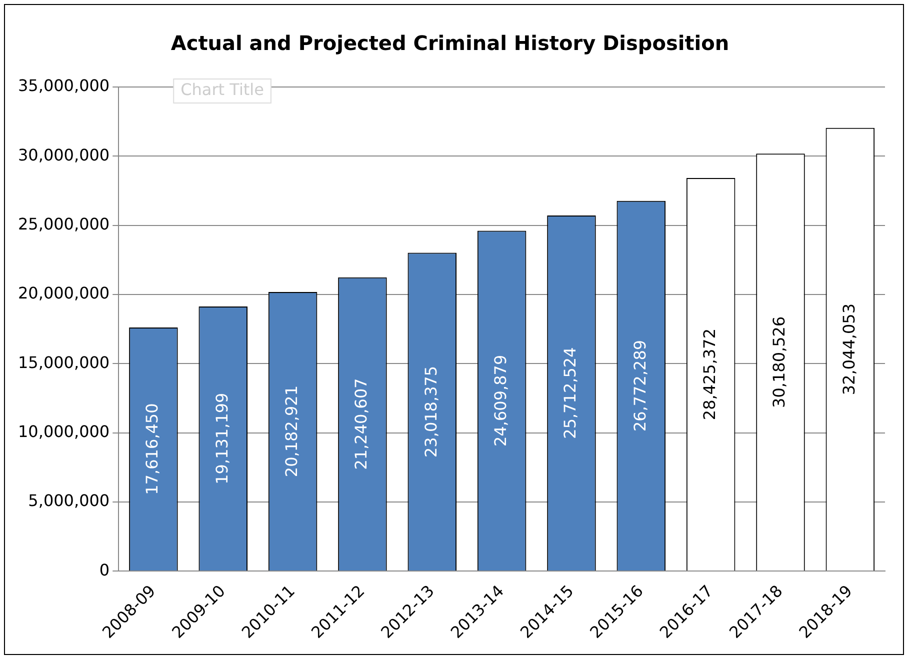 The width and height of the screenshot is (908, 657). What do you see at coordinates (291, 432) in the screenshot?
I see `data-label: 20,182,921` at bounding box center [291, 432].